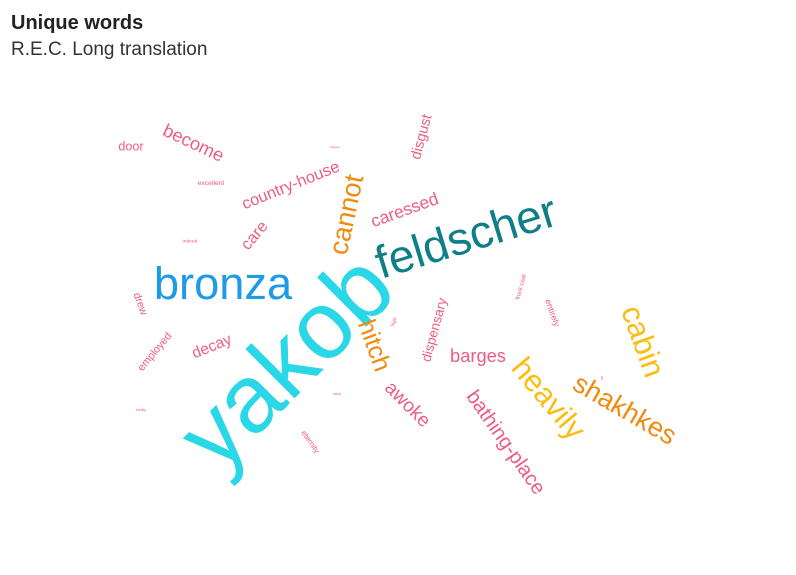  What do you see at coordinates (625, 409) in the screenshot?
I see `word-shakhkes: shakhkes` at bounding box center [625, 409].